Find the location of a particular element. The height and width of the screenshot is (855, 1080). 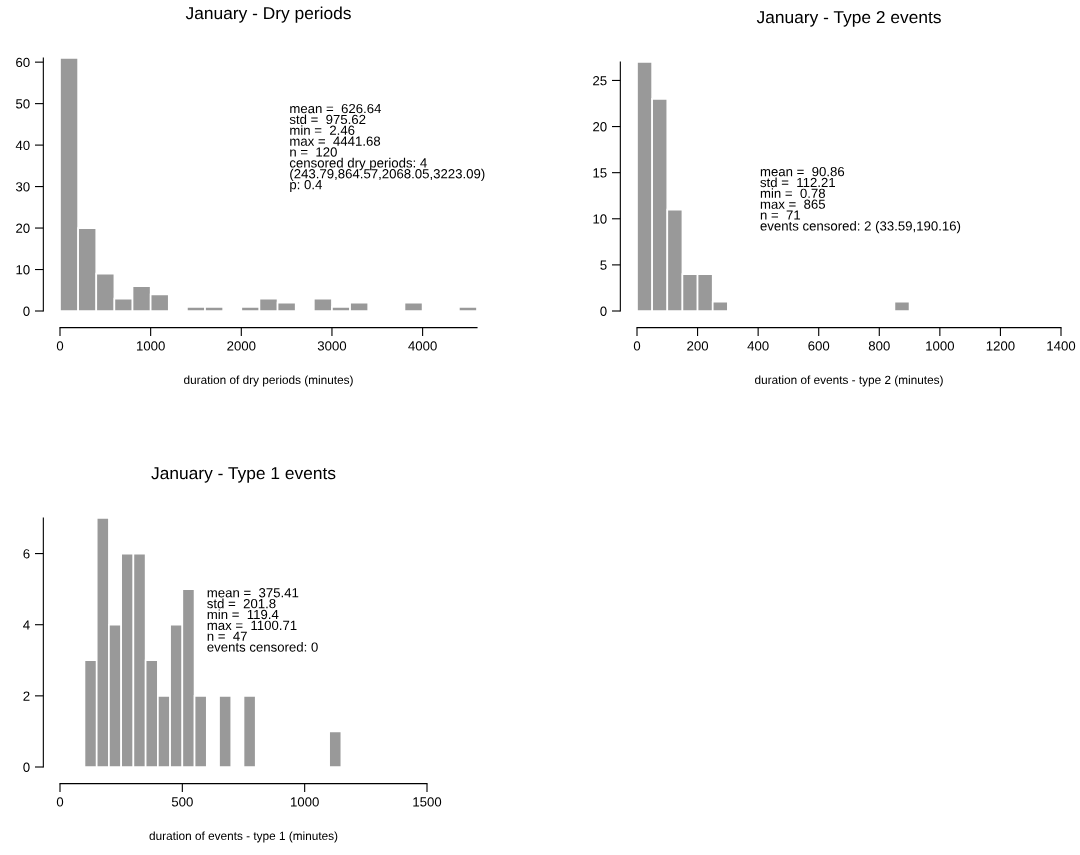

y-tick-label: 2 is located at coordinates (26, 696).